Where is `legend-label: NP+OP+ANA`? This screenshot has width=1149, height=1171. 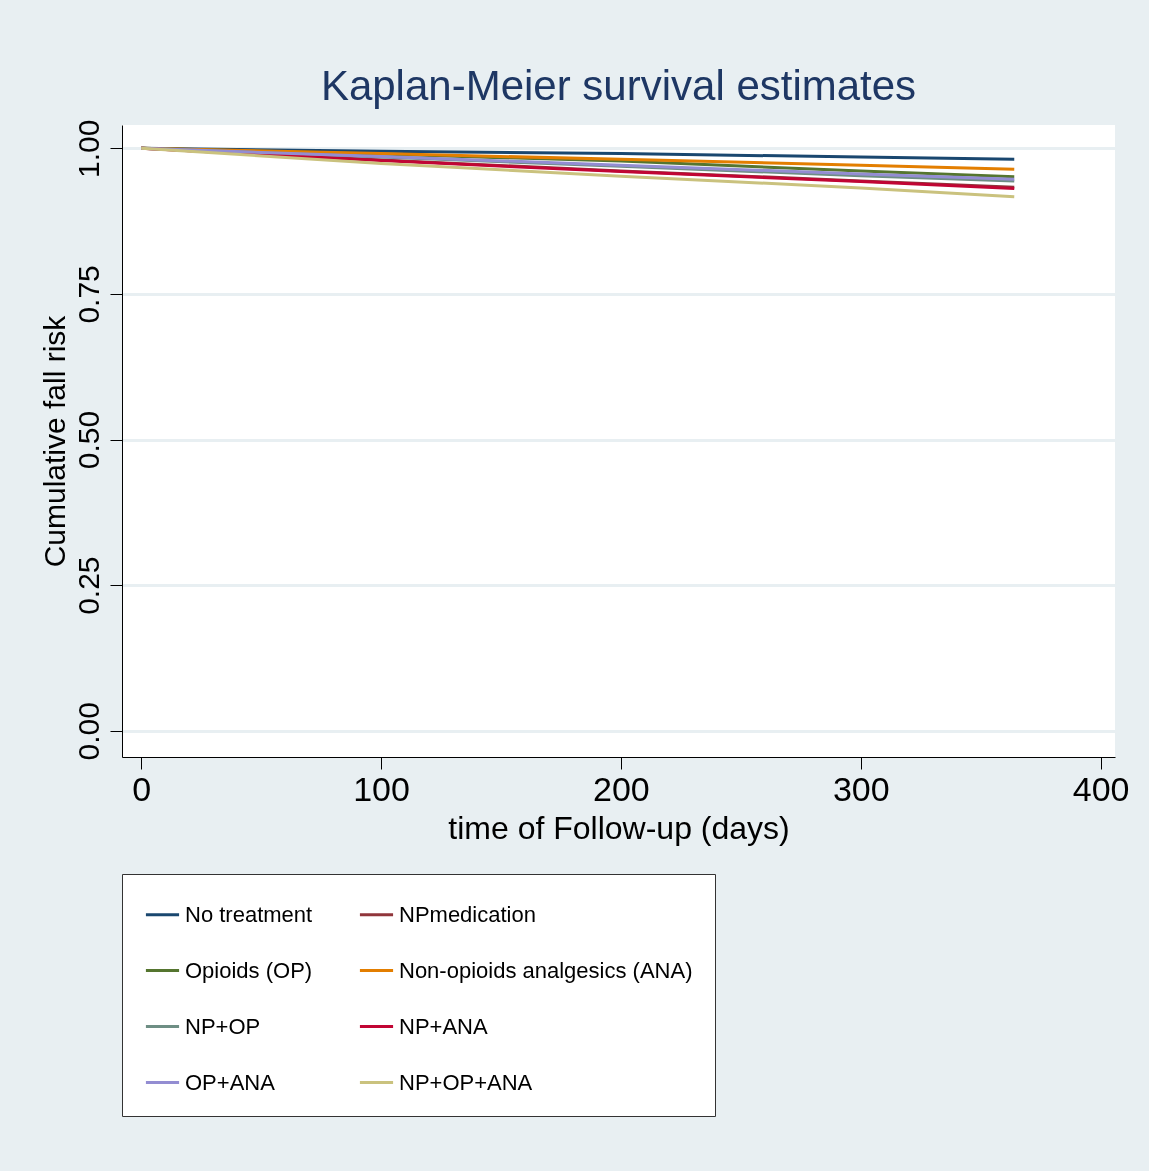 legend-label: NP+OP+ANA is located at coordinates (466, 1082).